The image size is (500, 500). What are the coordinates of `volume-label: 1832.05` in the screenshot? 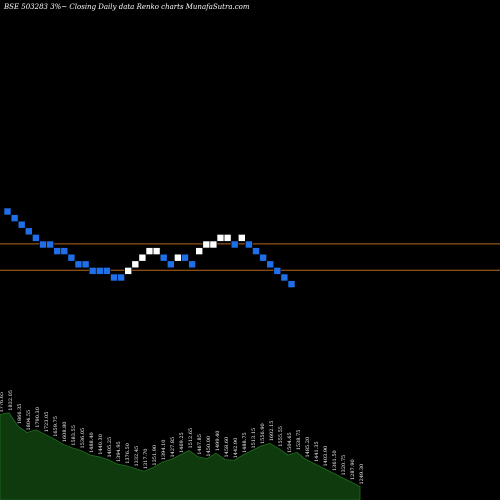 It's located at (11, 400).